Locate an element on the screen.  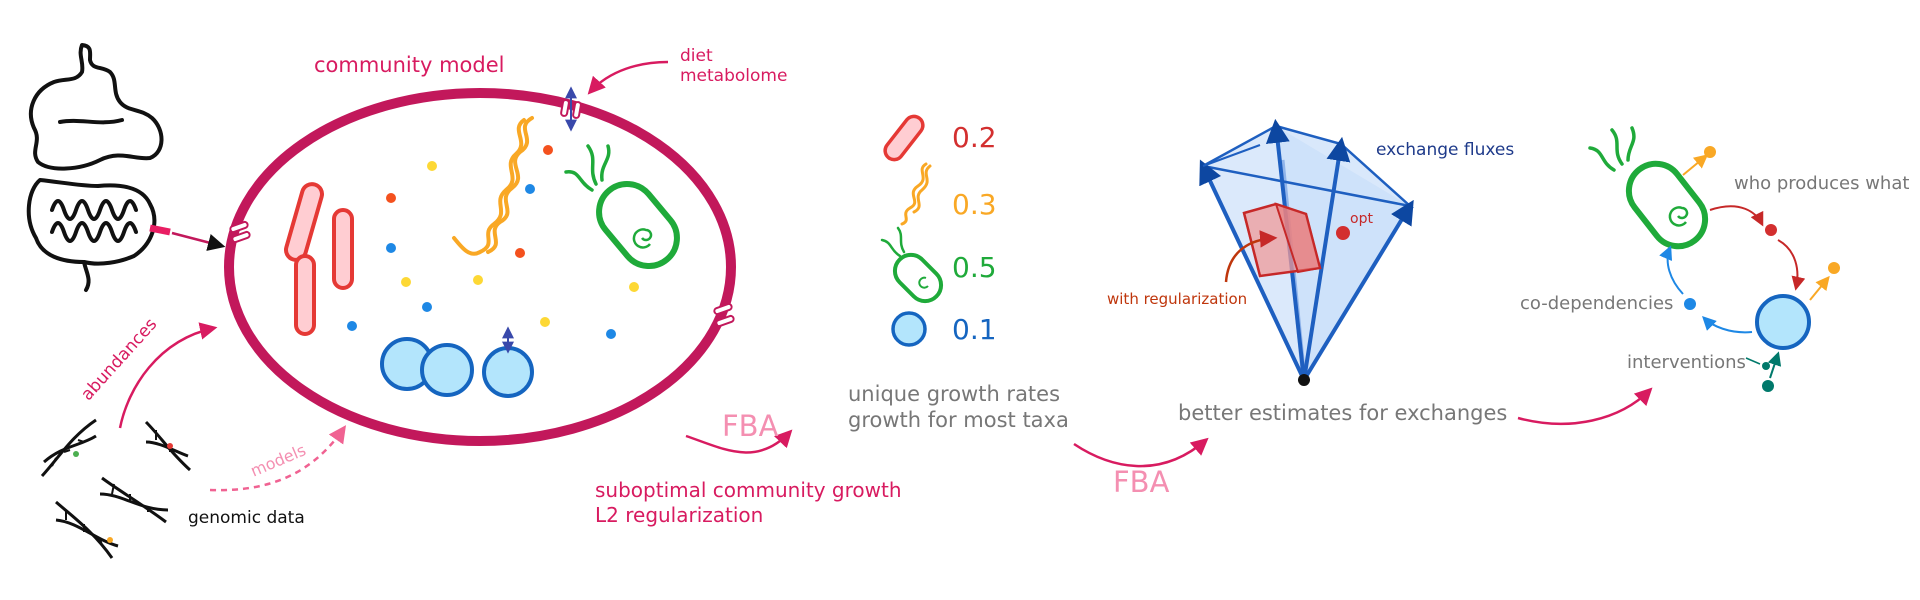
gut-to-model-arrow is located at coordinates (198, 241).